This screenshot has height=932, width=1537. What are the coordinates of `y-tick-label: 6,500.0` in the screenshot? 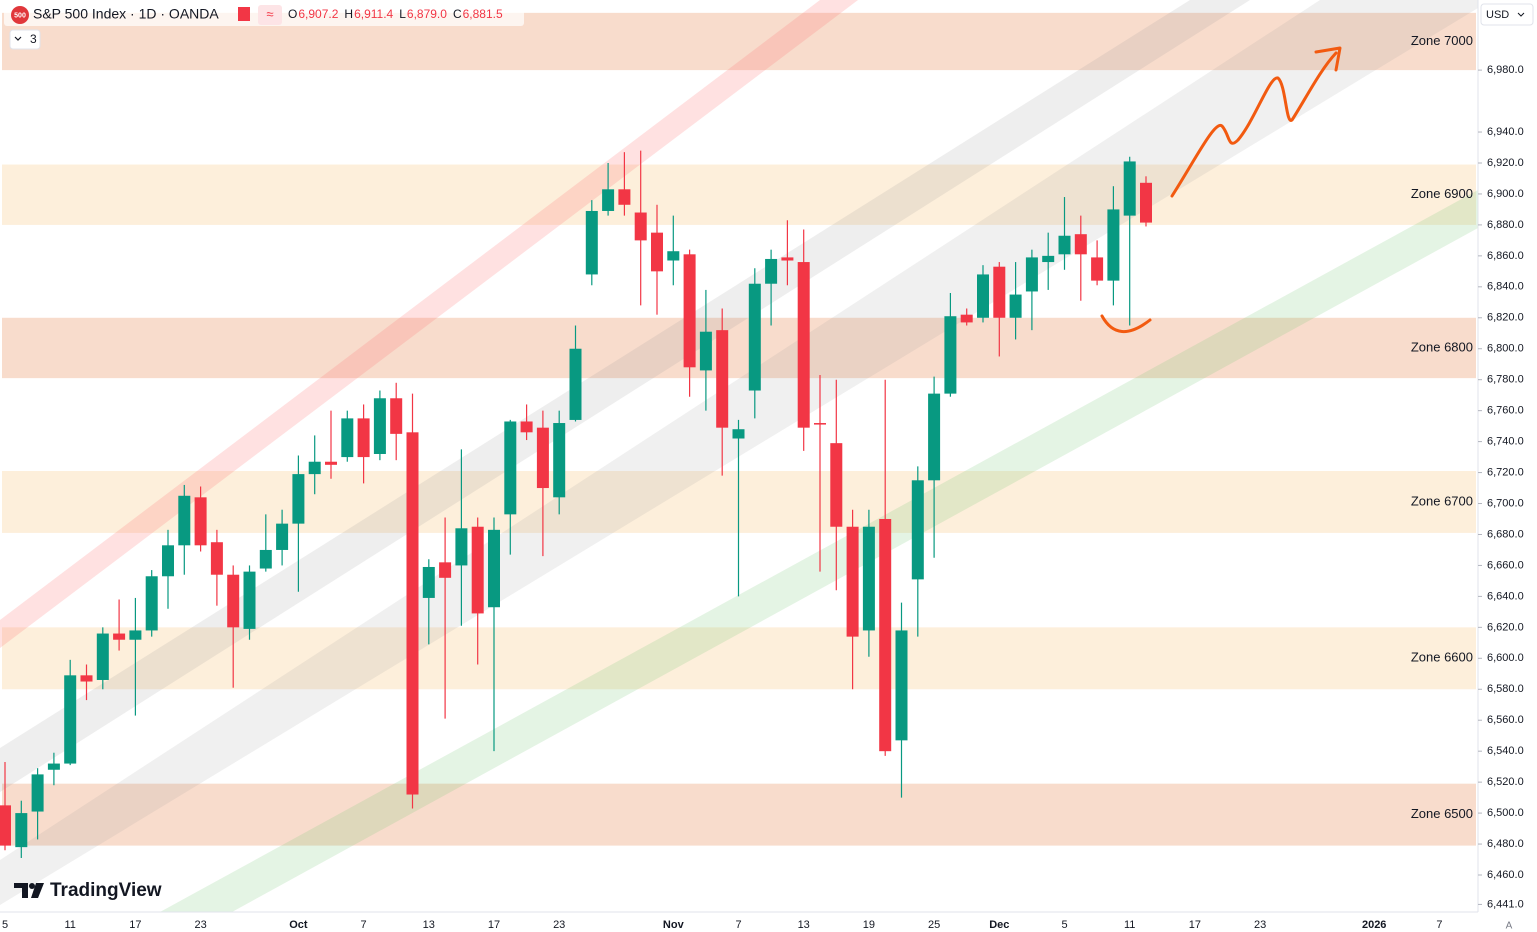 It's located at (1505, 813).